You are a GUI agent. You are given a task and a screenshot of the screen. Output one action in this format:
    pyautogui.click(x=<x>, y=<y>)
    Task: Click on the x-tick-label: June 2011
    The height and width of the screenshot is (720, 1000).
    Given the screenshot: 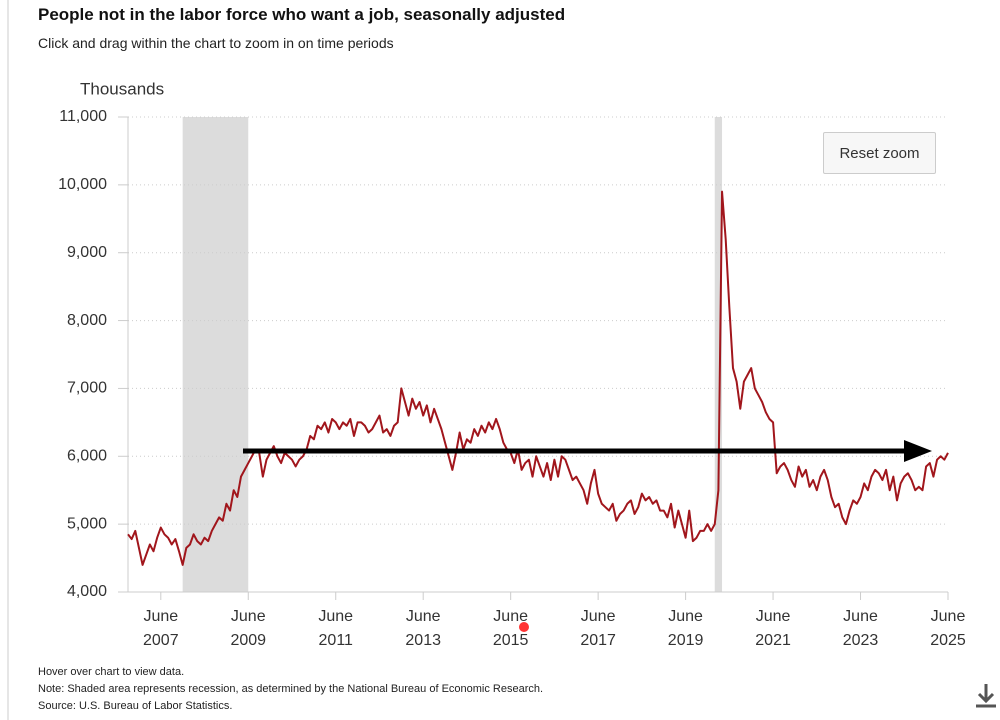 What is the action you would take?
    pyautogui.click(x=336, y=628)
    